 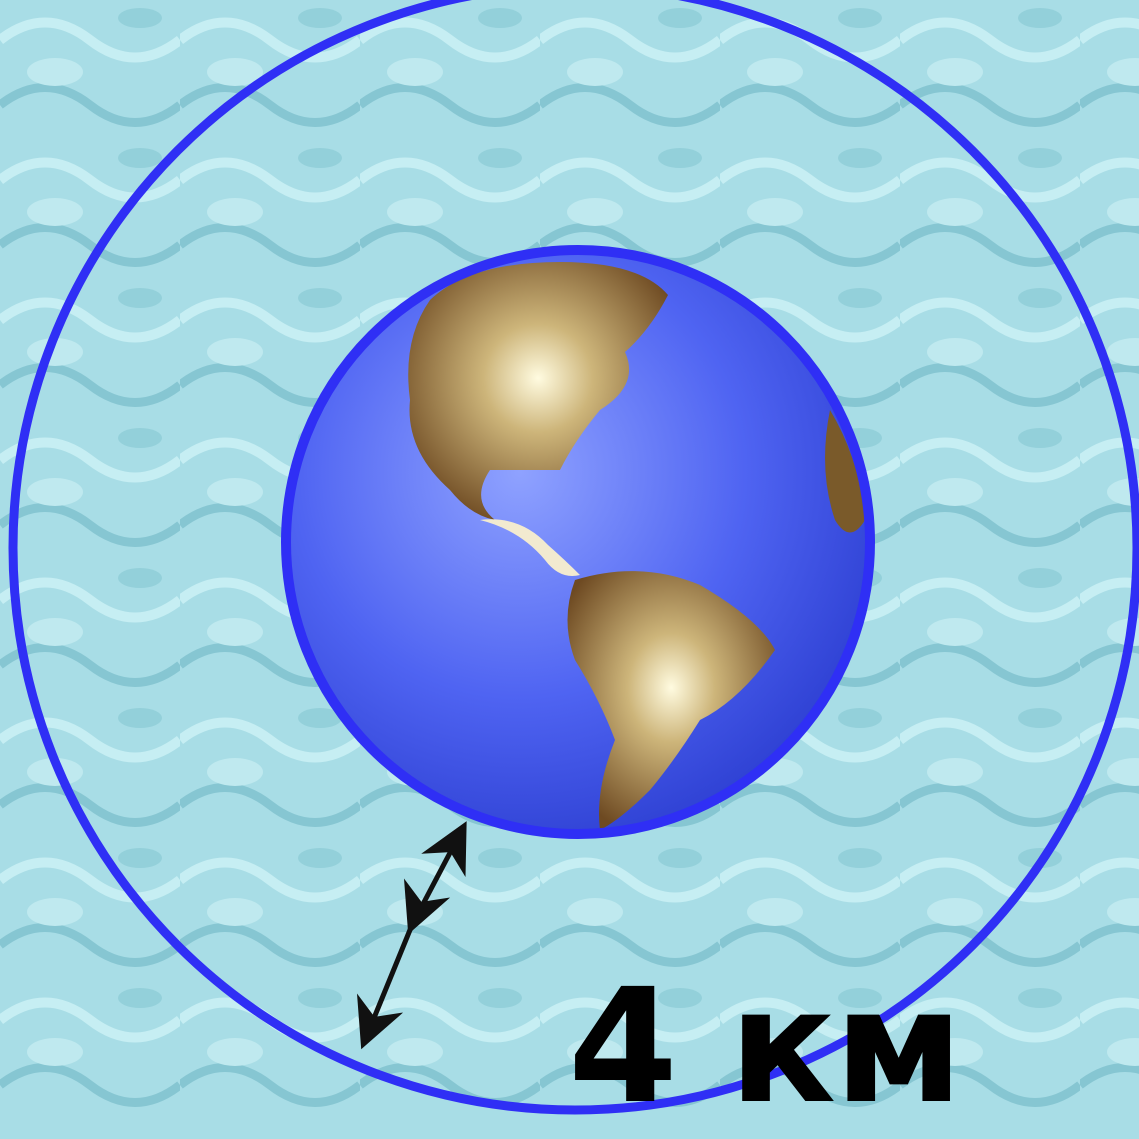 What do you see at coordinates (530, 547) in the screenshot?
I see `central-america-landmass` at bounding box center [530, 547].